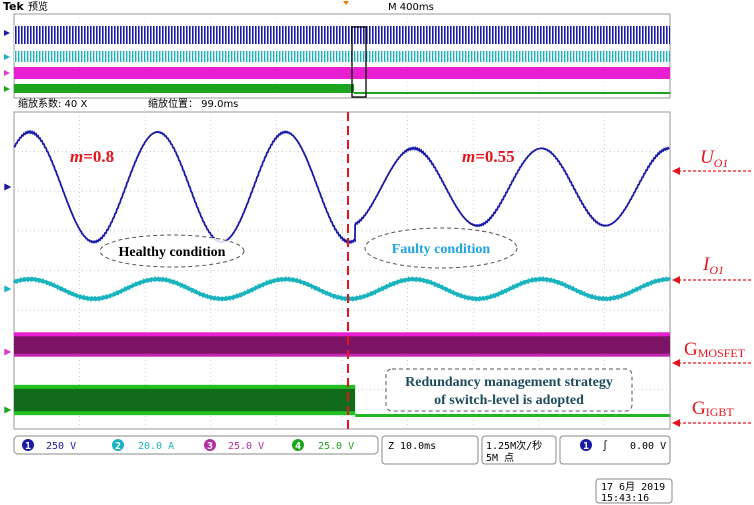 The height and width of the screenshot is (505, 754). What do you see at coordinates (625, 498) in the screenshot?
I see `time-label: 15:43:16` at bounding box center [625, 498].